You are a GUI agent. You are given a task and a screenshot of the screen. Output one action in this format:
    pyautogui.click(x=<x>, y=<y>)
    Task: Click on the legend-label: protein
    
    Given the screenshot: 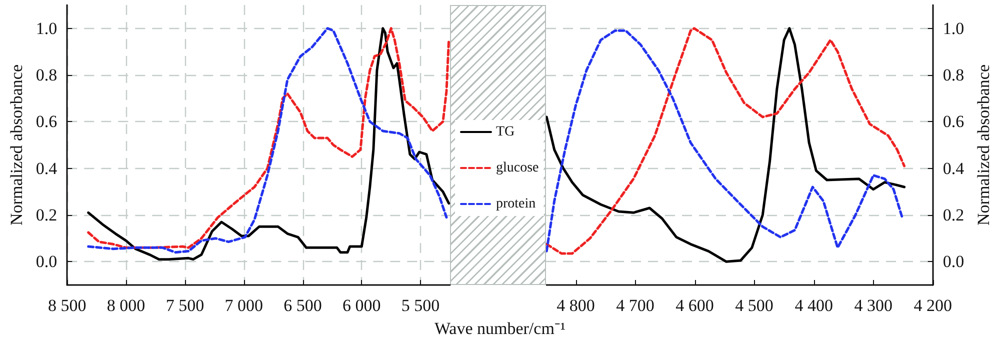 What is the action you would take?
    pyautogui.click(x=516, y=204)
    